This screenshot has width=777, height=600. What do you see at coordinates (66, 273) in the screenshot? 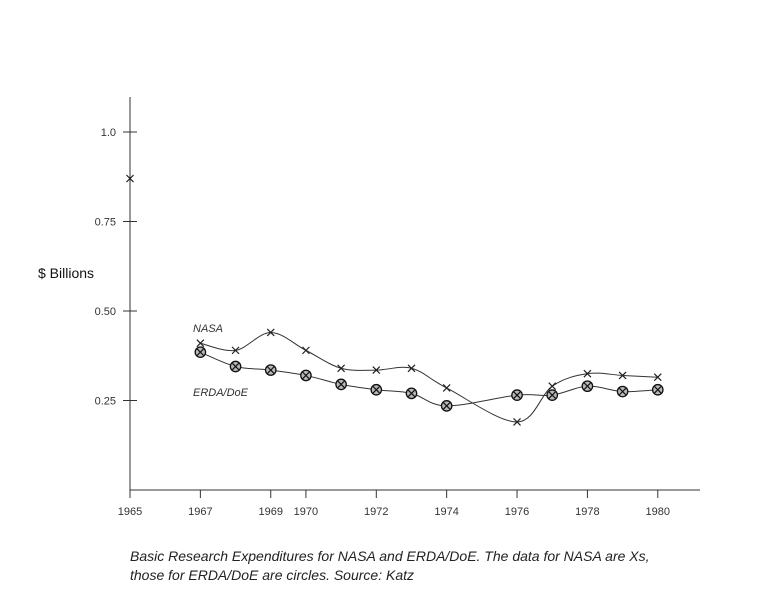
I see `y-axis-label: $ Billions` at bounding box center [66, 273].